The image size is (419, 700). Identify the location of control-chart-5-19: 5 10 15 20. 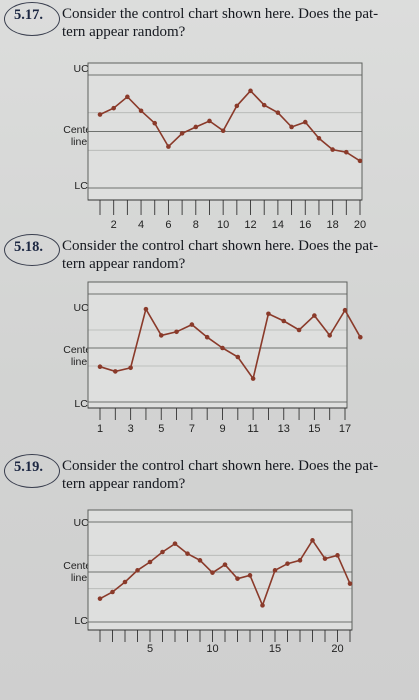
(220, 582).